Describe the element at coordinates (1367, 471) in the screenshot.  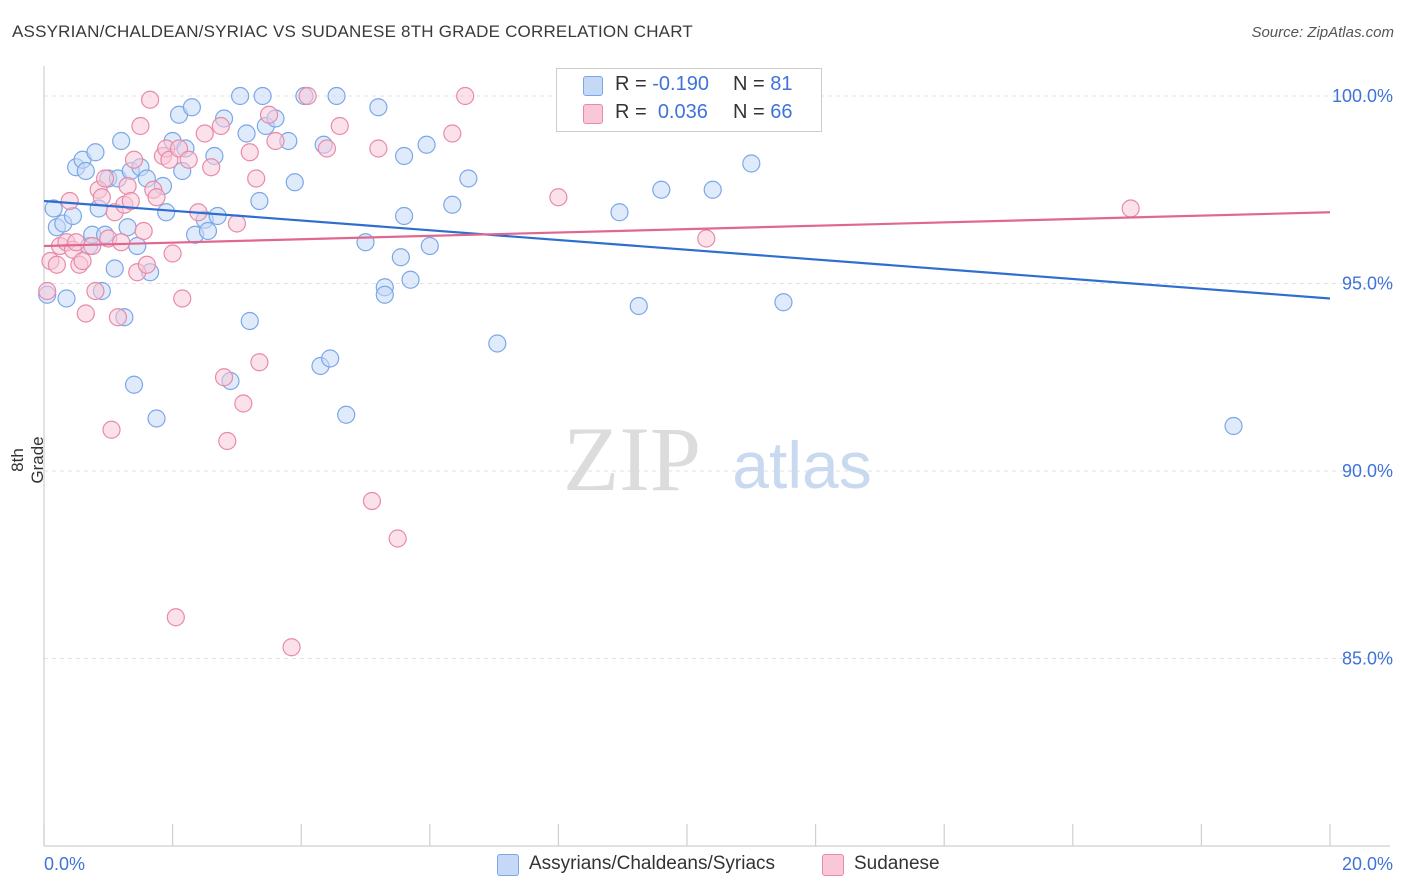
I see `y-tick-label: 90.0%` at that location.